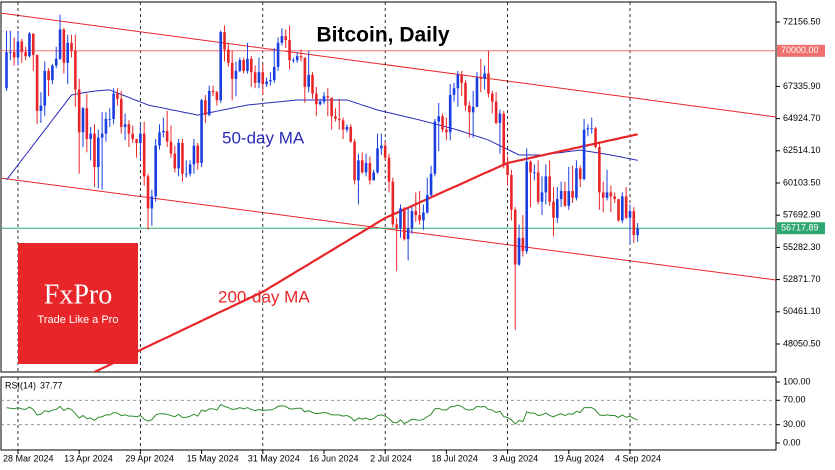  I want to click on x-tick-label: 16 Jun 2024, so click(334, 458).